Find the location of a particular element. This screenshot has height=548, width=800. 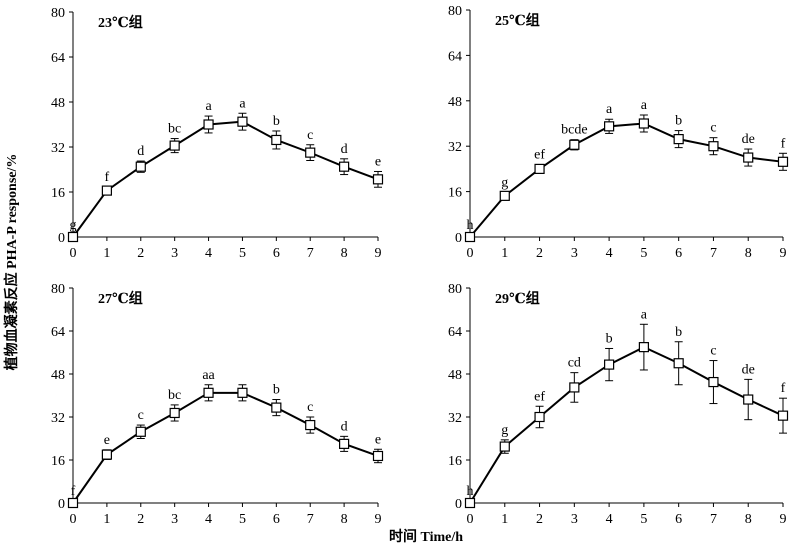

panel-title: 29℃组 is located at coordinates (517, 298).